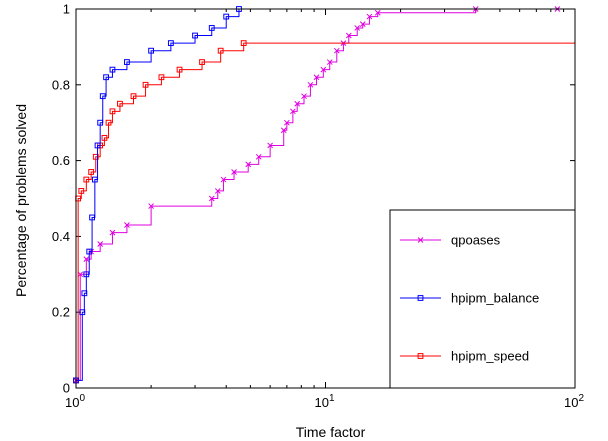 The image size is (608, 441). What do you see at coordinates (82, 398) in the screenshot?
I see `x-tick-exponent: 0` at bounding box center [82, 398].